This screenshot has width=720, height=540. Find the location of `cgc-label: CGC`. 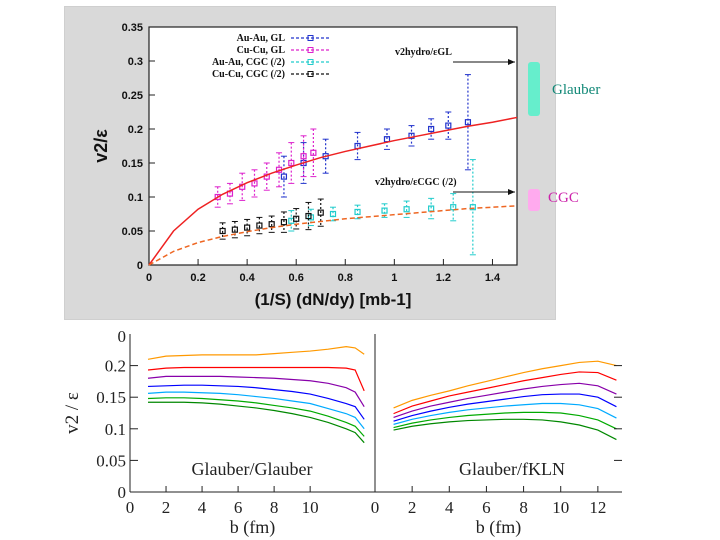

cgc-label: CGC is located at coordinates (563, 198).